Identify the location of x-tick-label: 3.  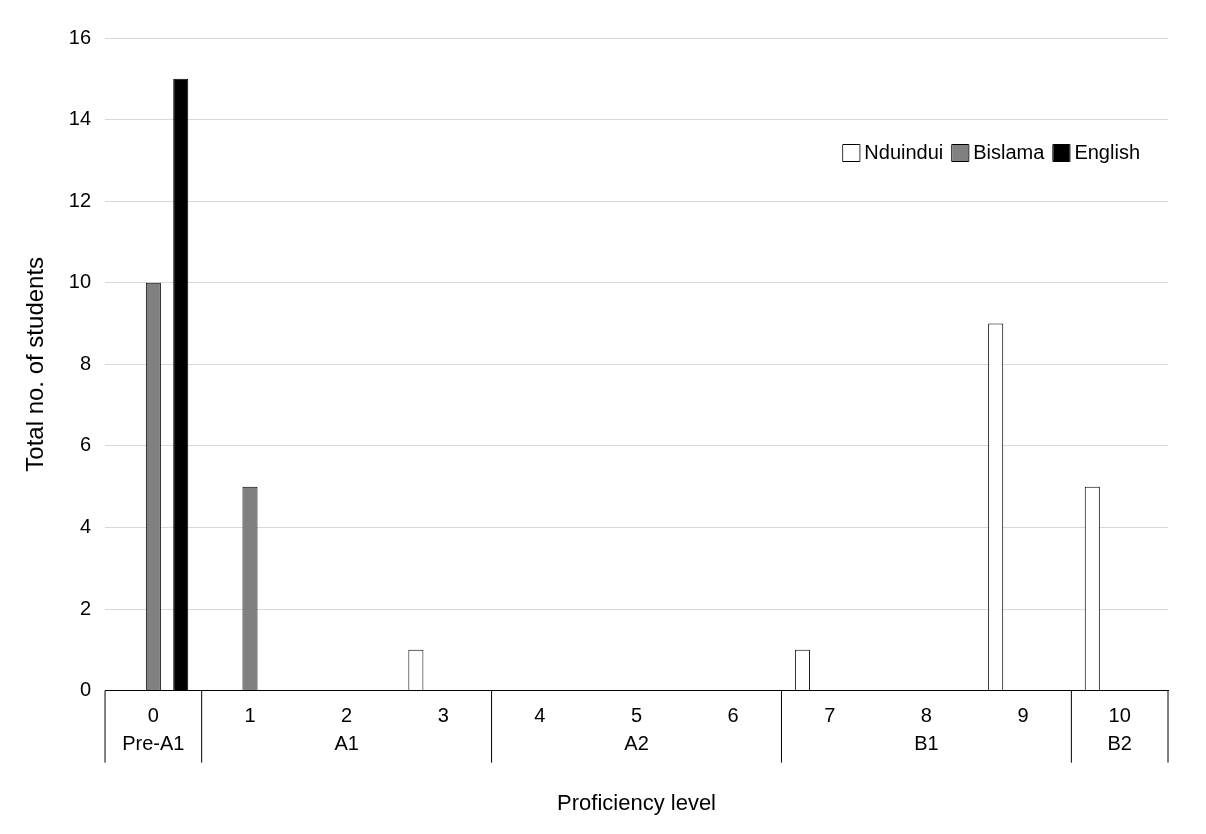
(443, 715).